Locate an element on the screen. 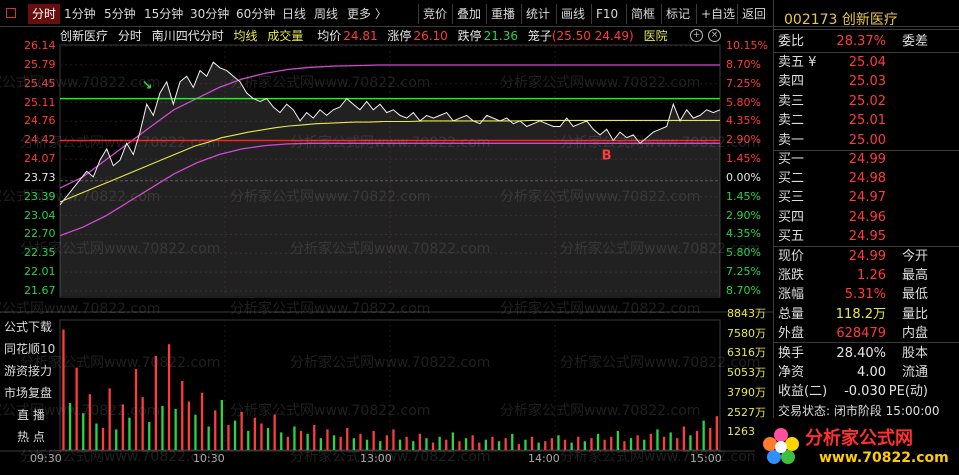 The width and height of the screenshot is (959, 475). stat2-row: 净资 4.00 流通 is located at coordinates (867, 372).